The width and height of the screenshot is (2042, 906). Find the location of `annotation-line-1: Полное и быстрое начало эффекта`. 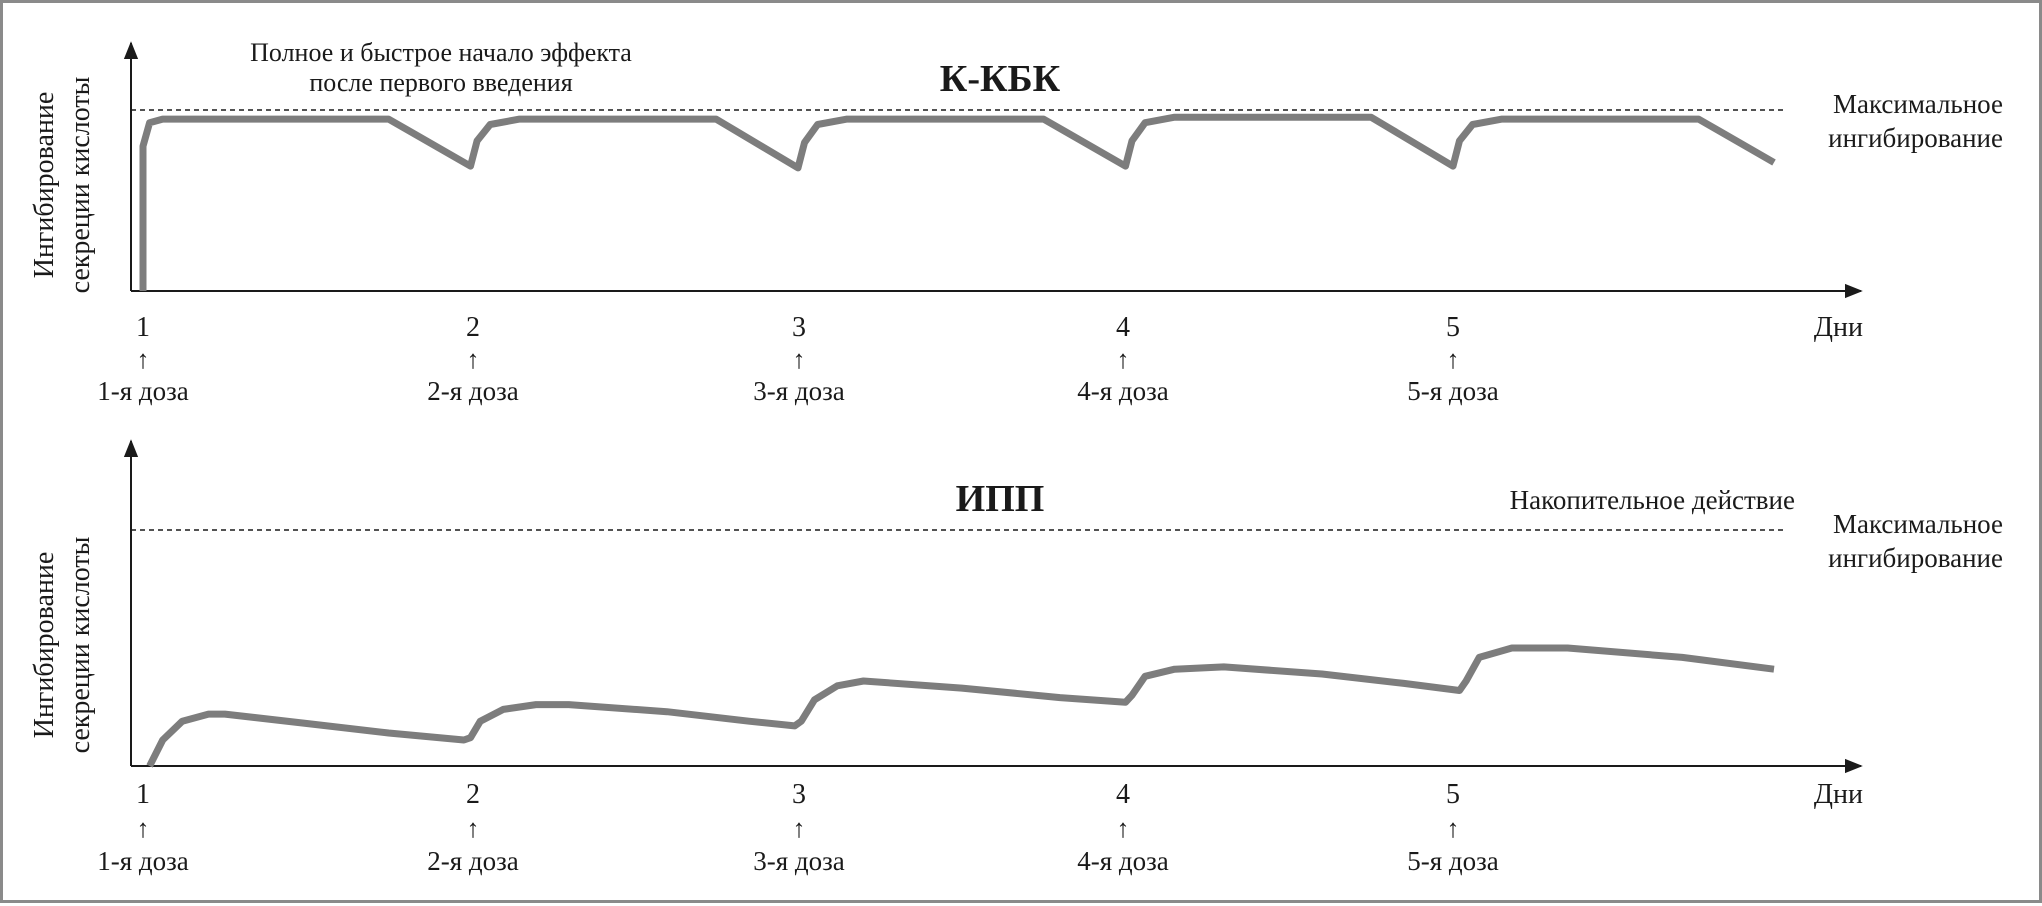

annotation-line-1: Полное и быстрое начало эффекта is located at coordinates (441, 52).